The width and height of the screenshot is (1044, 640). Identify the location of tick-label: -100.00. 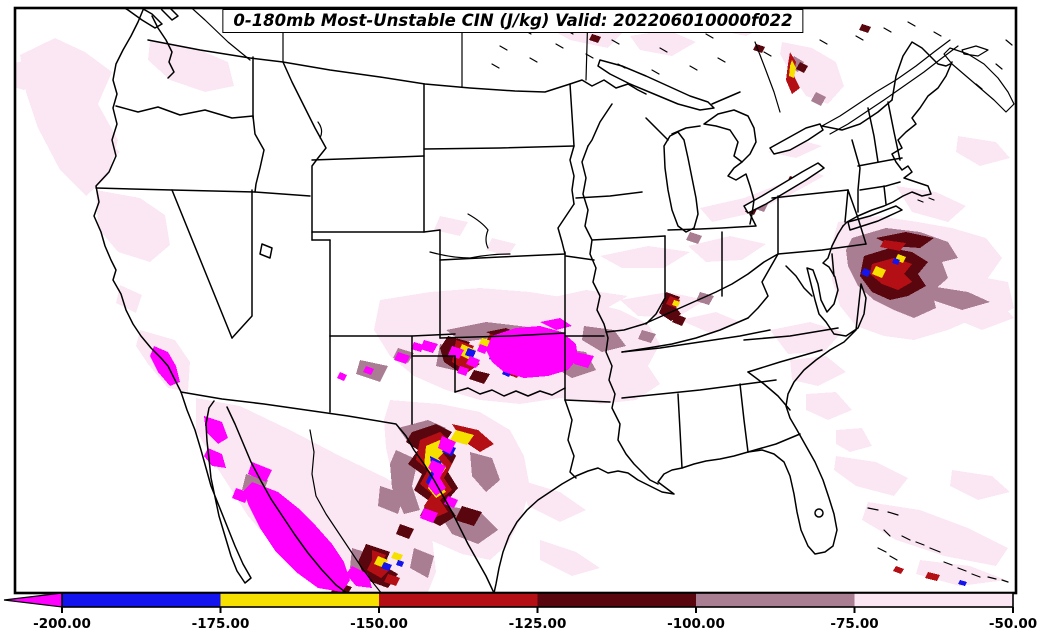
(696, 624).